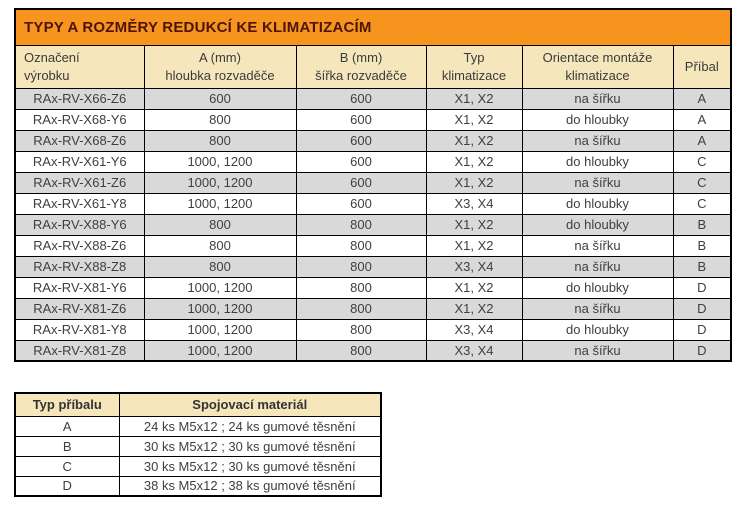  I want to click on table-row: RAx-RV-X88-Z6 800 800 X1, X2 na šířku B, so click(373, 245).